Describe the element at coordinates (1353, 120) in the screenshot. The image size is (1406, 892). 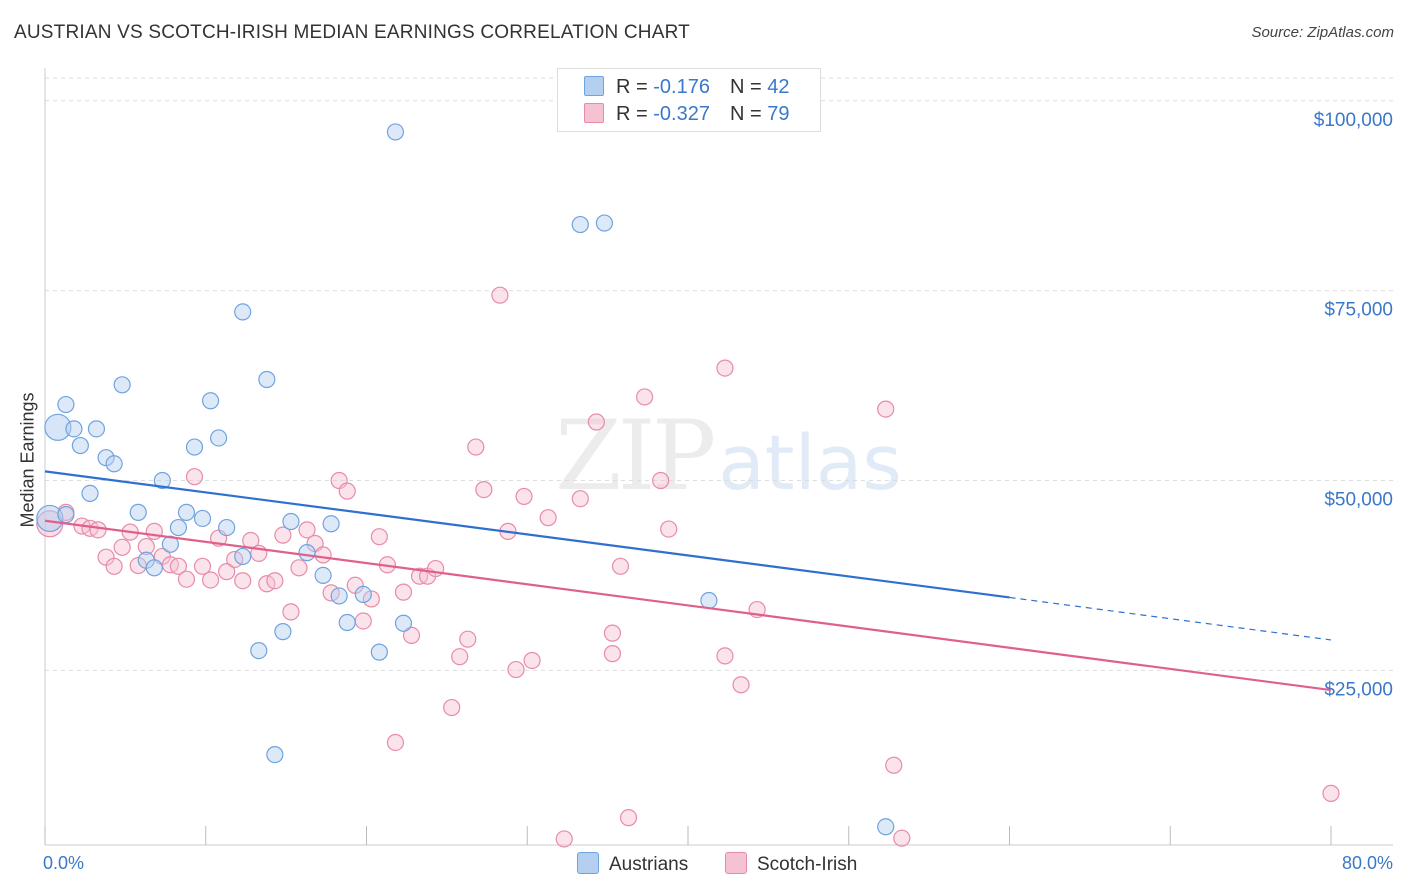
I see `y-tick-label: $100,000` at that location.